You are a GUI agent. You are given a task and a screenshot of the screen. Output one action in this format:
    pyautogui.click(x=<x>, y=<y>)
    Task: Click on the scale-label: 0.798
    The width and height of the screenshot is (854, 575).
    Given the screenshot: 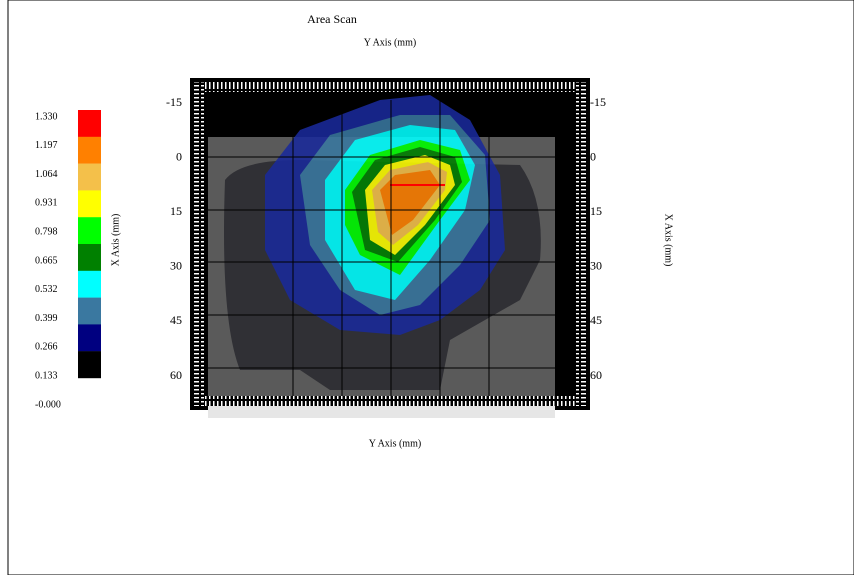 What is the action you would take?
    pyautogui.click(x=46, y=231)
    